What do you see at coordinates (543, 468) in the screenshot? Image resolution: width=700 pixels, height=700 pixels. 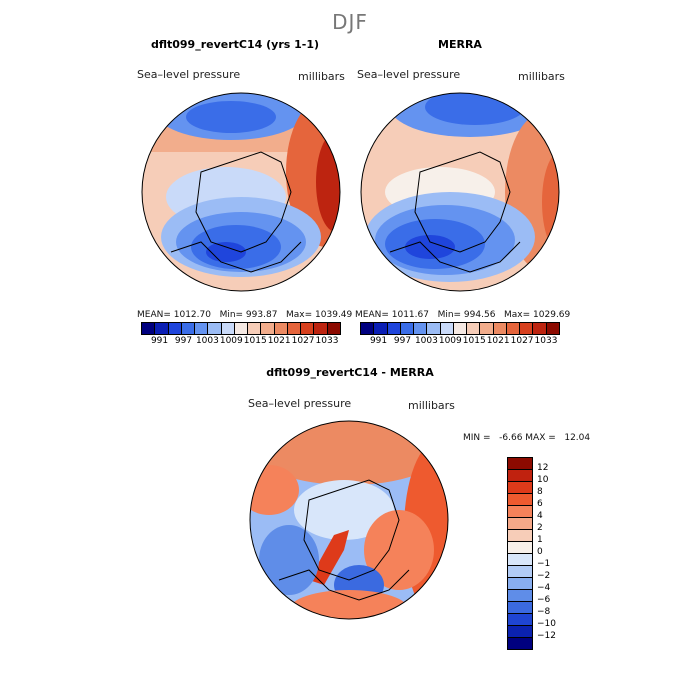 I see `colorbar-tick-label: 12` at bounding box center [543, 468].